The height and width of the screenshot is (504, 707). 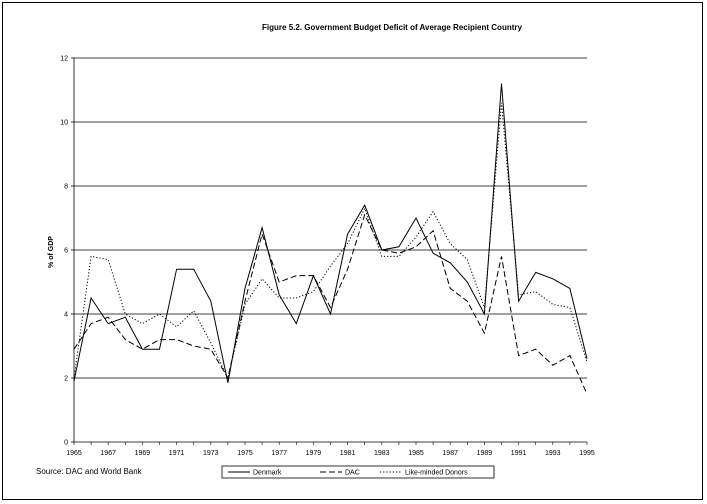 I want to click on x-tick-label: 1967, so click(x=108, y=453).